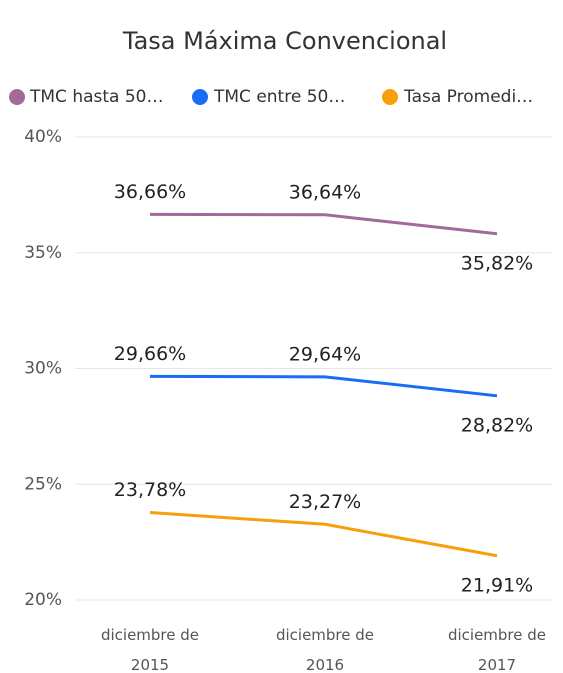 This screenshot has height=673, width=563. I want to click on chart-title: Tasa Máxima Convencional, so click(284, 41).